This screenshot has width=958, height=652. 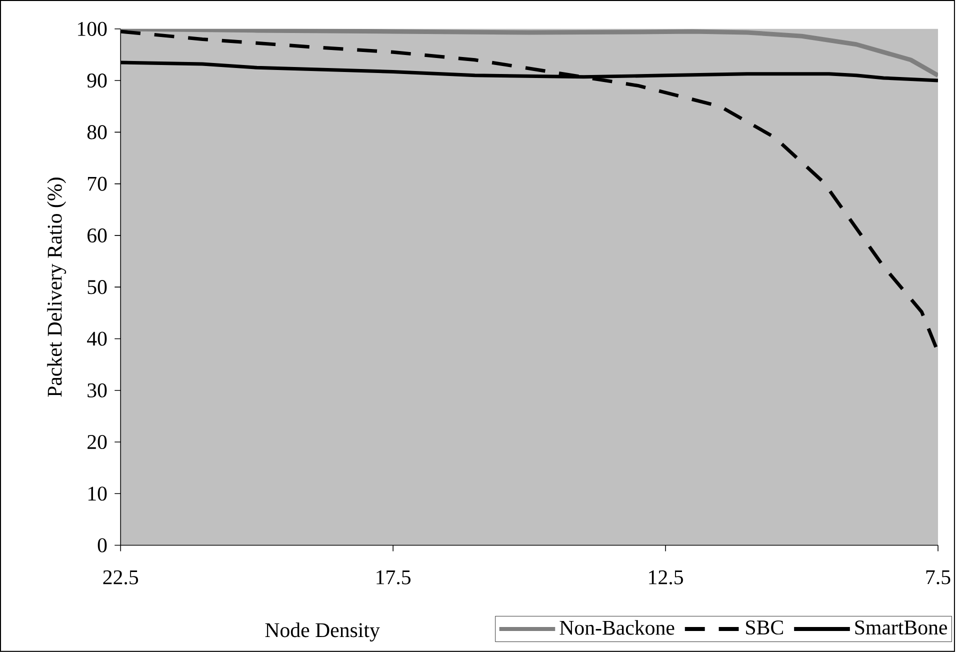 What do you see at coordinates (97, 235) in the screenshot?
I see `y-tick-label: 60` at bounding box center [97, 235].